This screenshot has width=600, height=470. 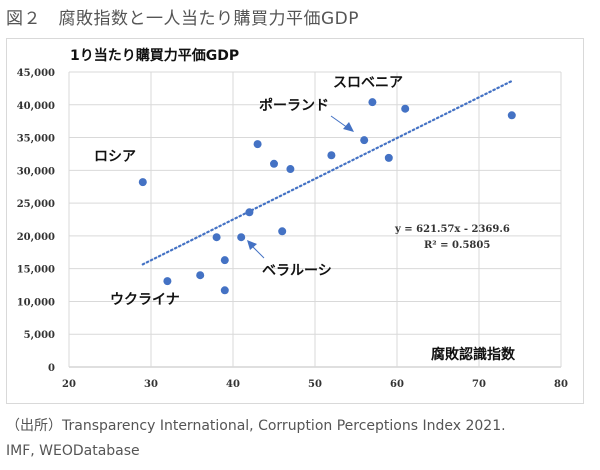 What do you see at coordinates (115, 157) in the screenshot?
I see `annotation-russia: ロシア` at bounding box center [115, 157].